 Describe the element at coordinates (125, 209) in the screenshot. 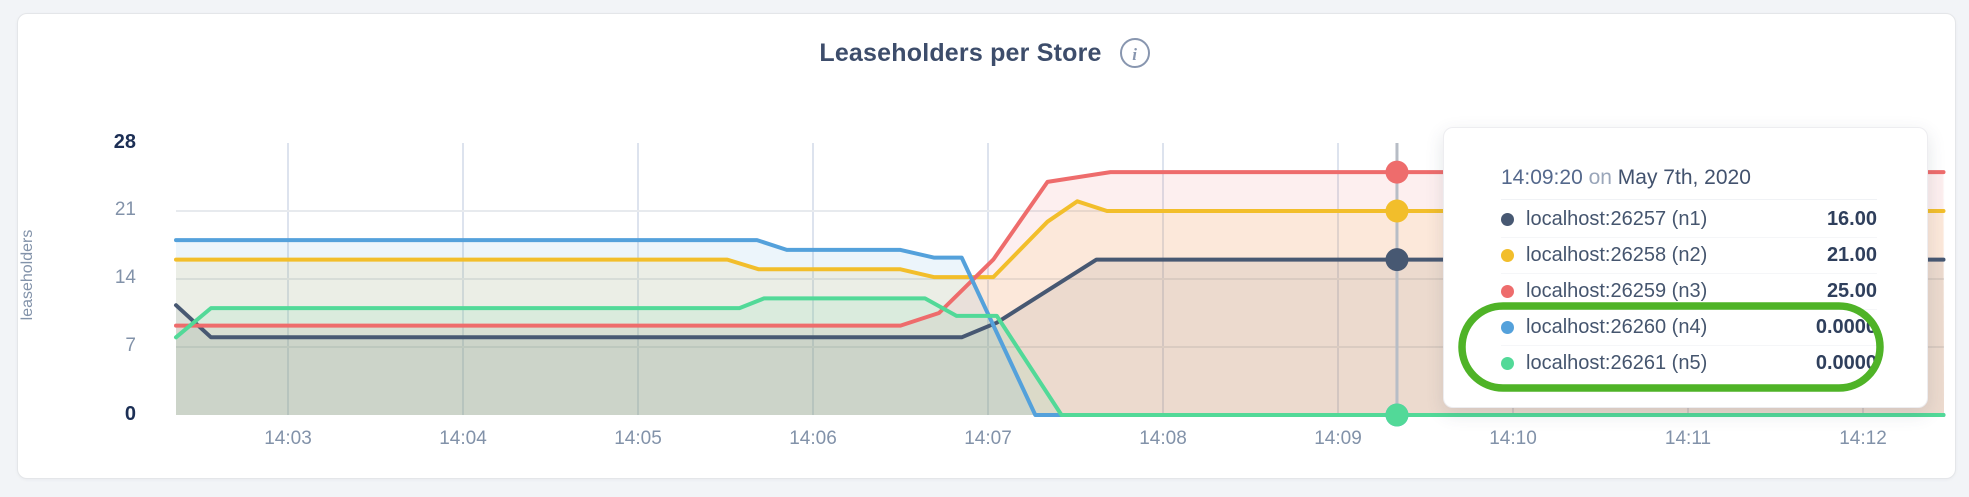

I see `y-tick-label: 21` at that location.